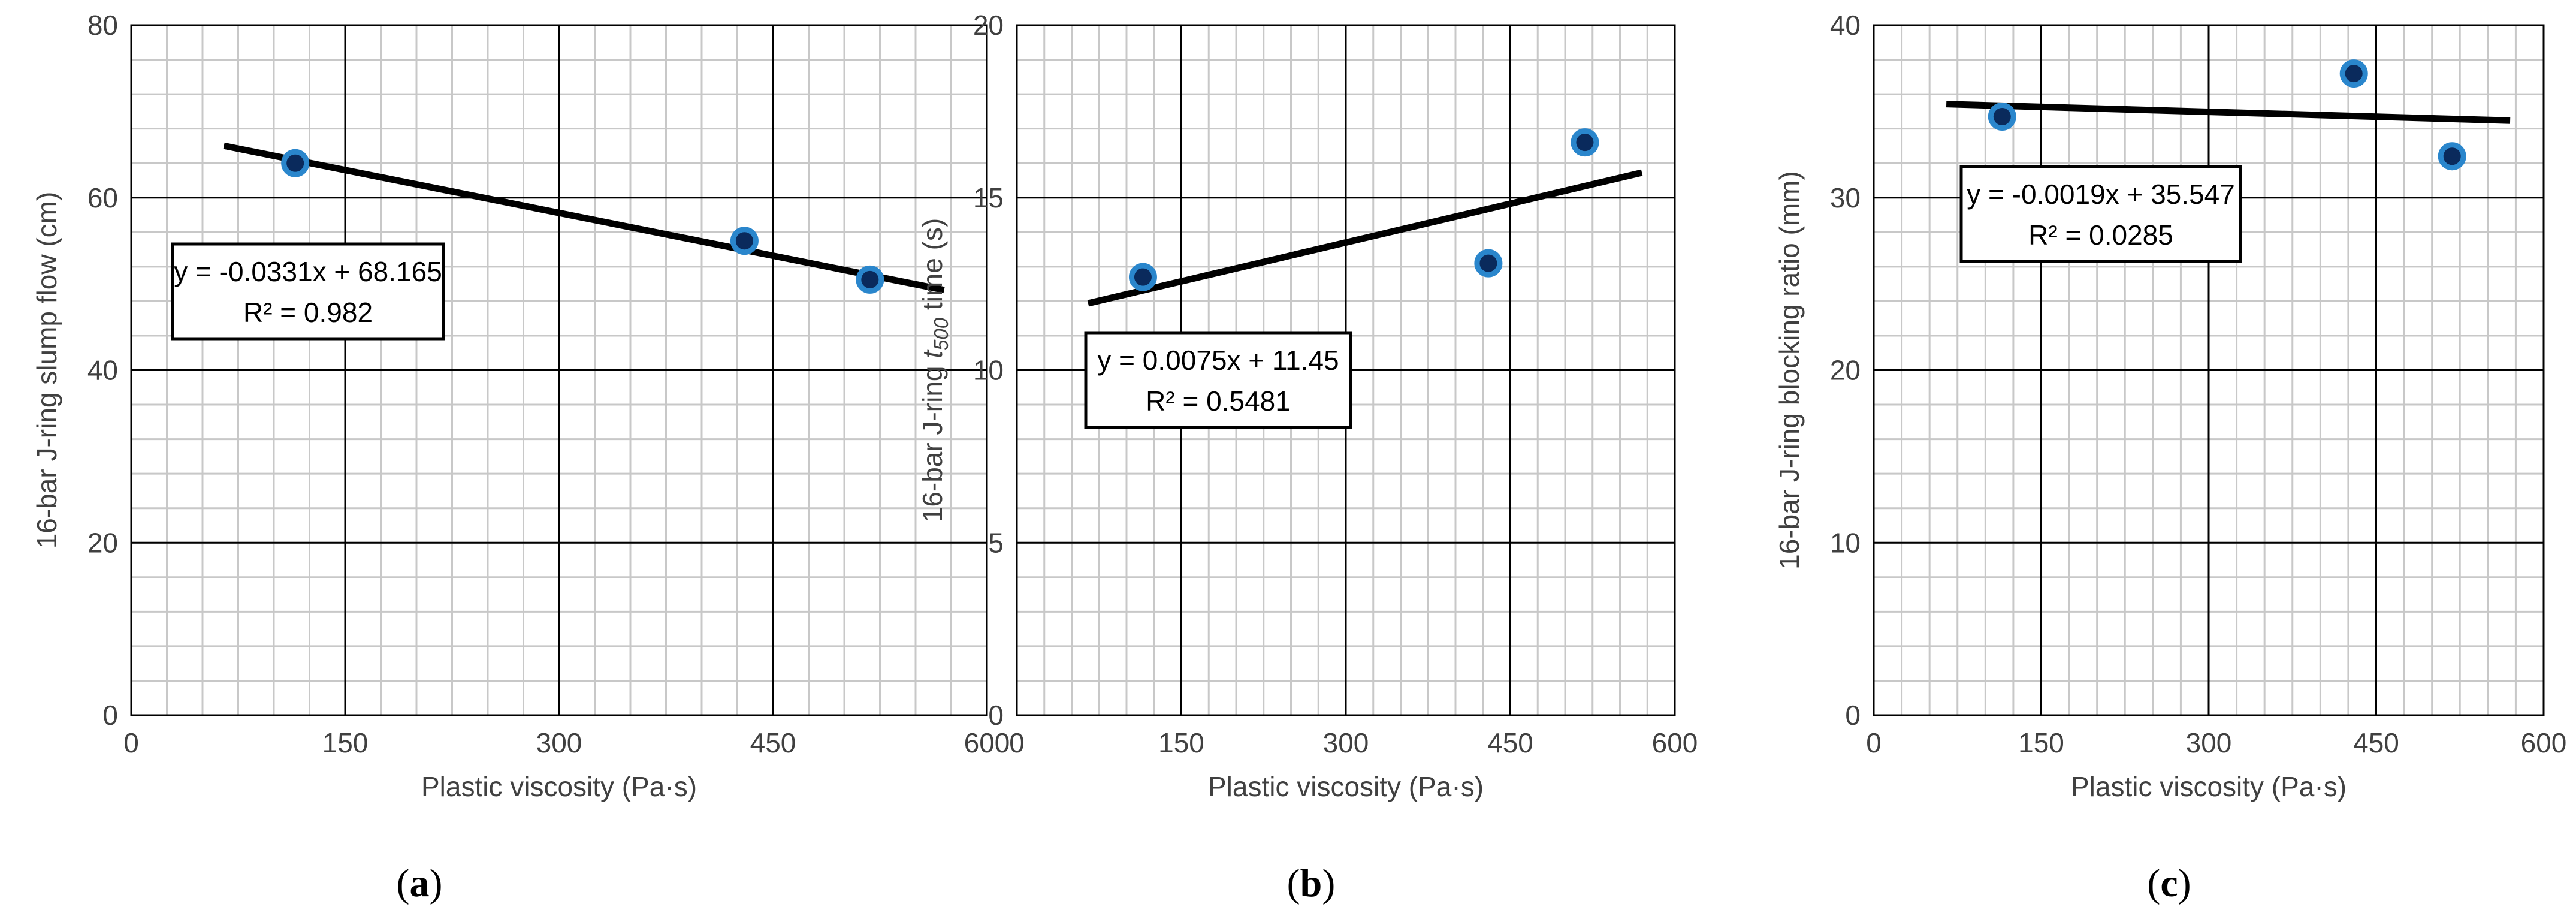 The image size is (2576, 916). What do you see at coordinates (1846, 198) in the screenshot?
I see `y-tick-label: 30` at bounding box center [1846, 198].